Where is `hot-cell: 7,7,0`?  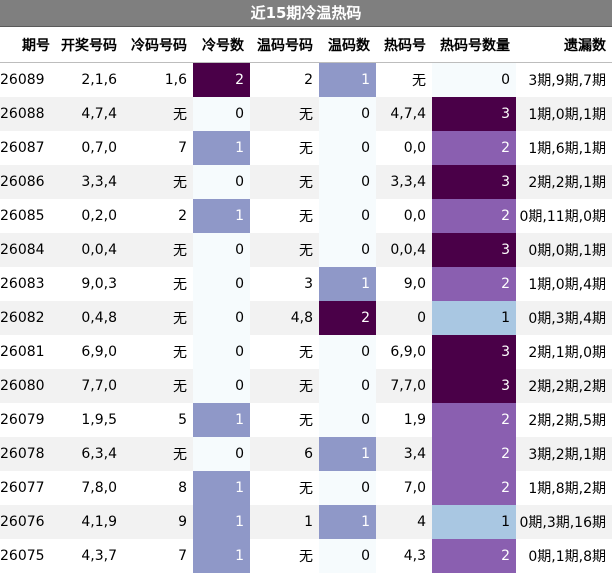 hot-cell: 7,7,0 is located at coordinates (404, 386).